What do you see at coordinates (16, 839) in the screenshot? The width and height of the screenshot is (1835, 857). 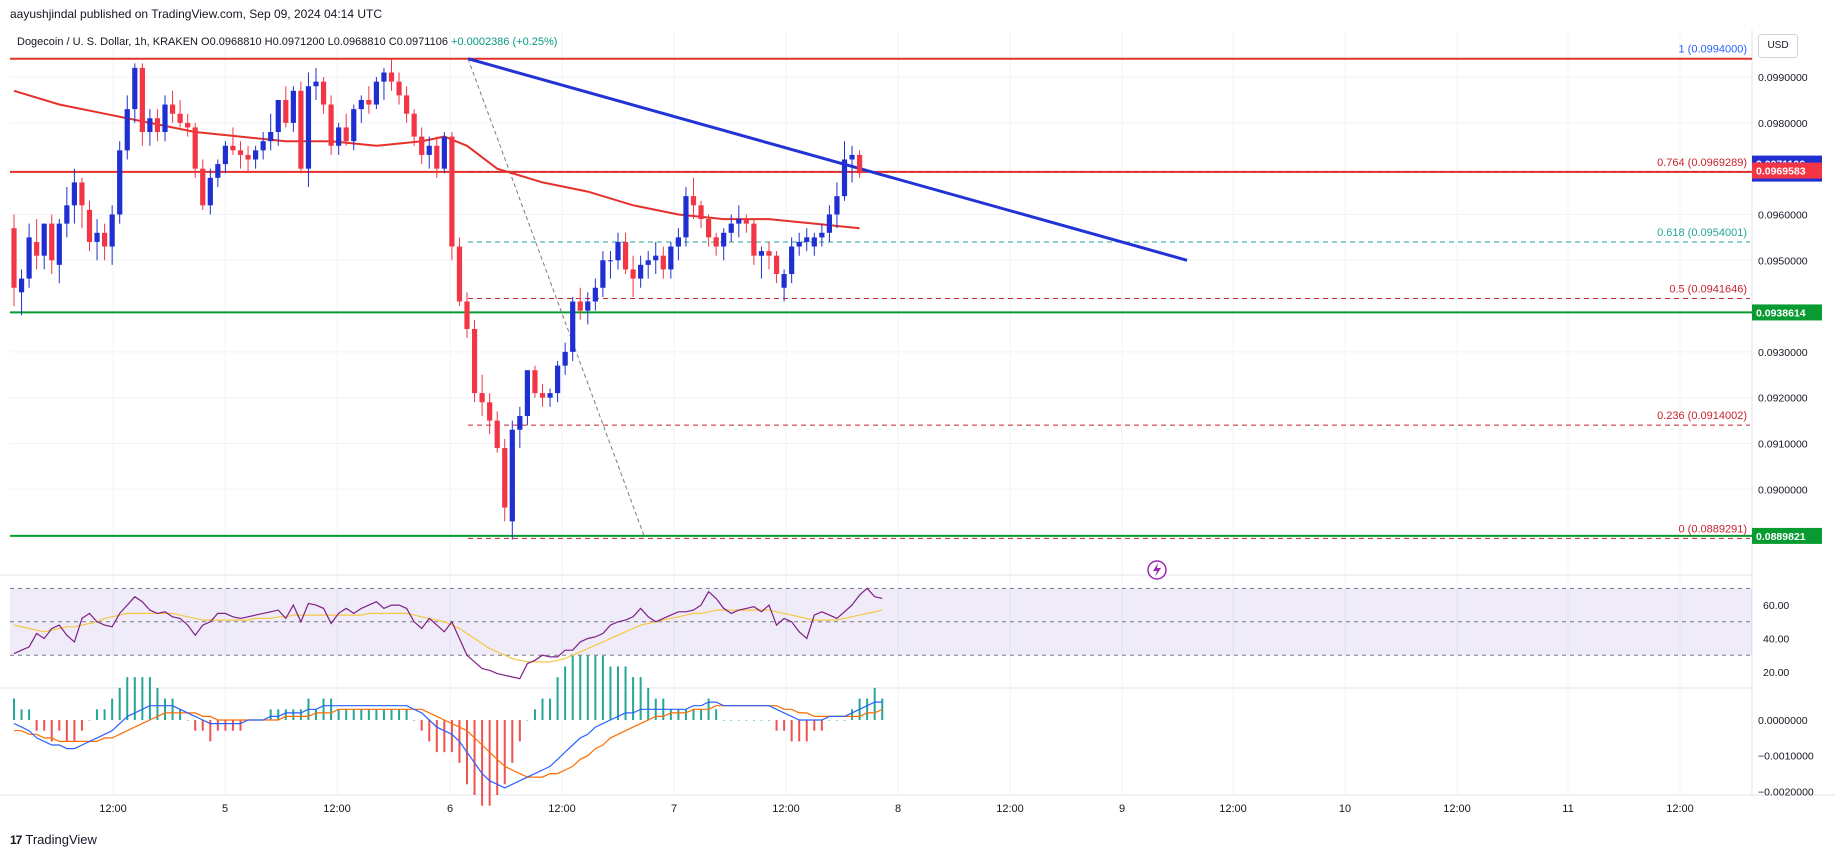 I see `tradingview-mark-icon: 17` at bounding box center [16, 839].